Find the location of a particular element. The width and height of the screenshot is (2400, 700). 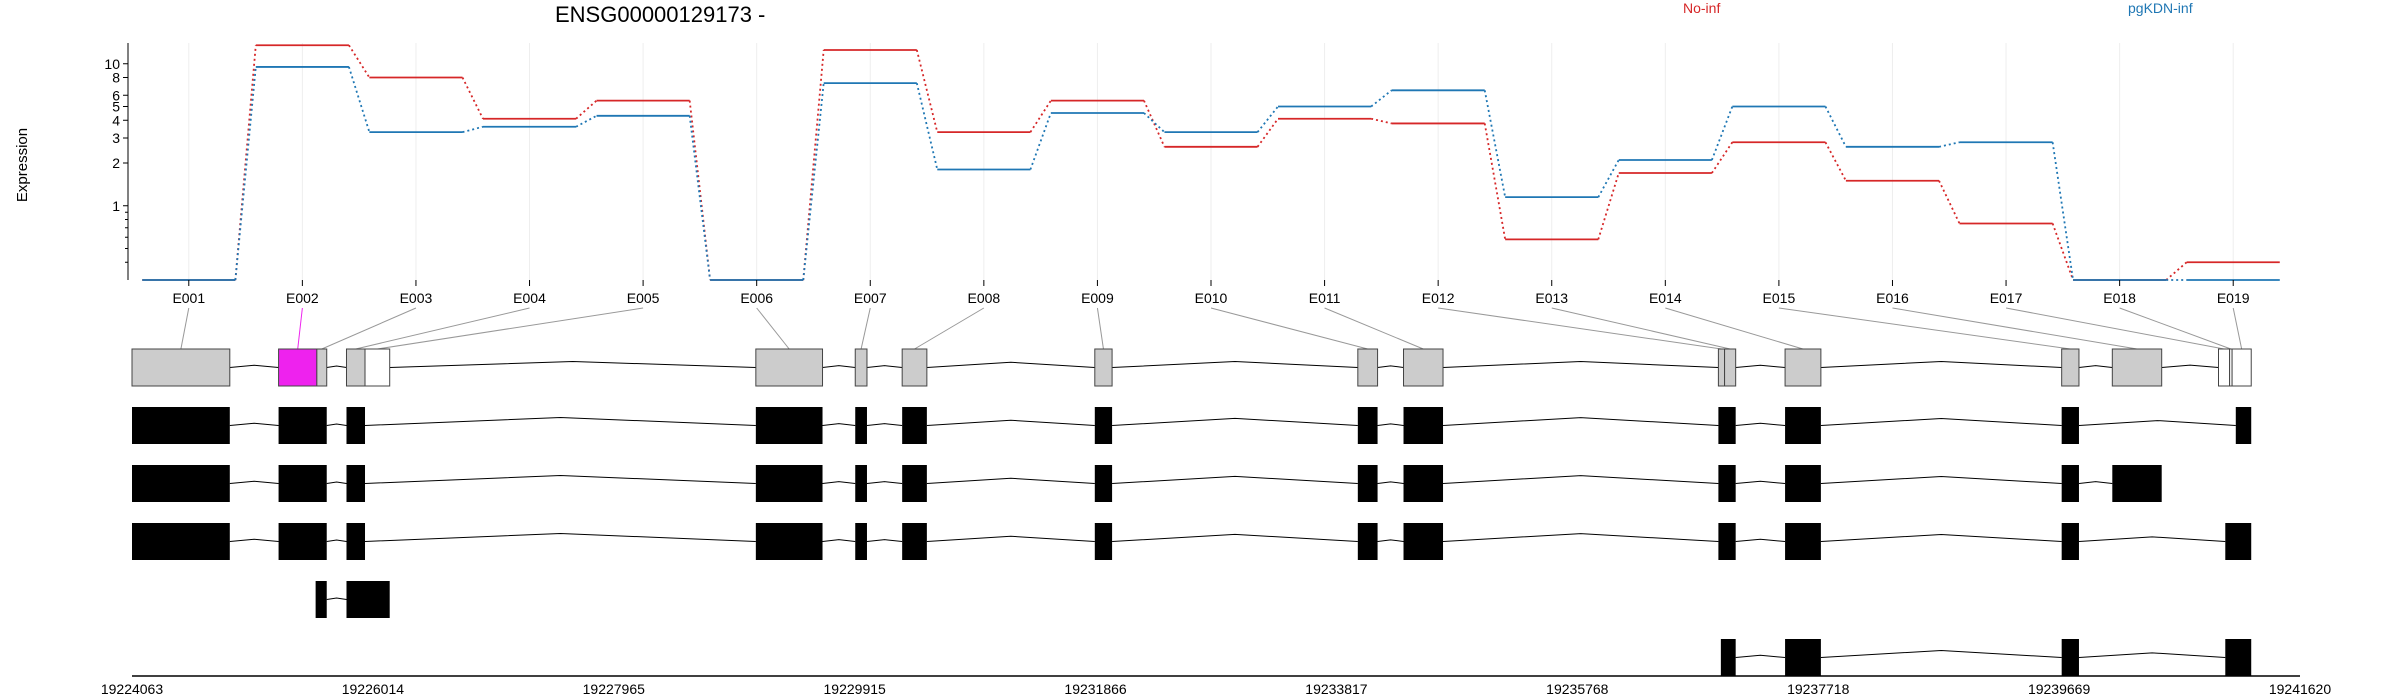

exon-box-e011 is located at coordinates (1423, 367).